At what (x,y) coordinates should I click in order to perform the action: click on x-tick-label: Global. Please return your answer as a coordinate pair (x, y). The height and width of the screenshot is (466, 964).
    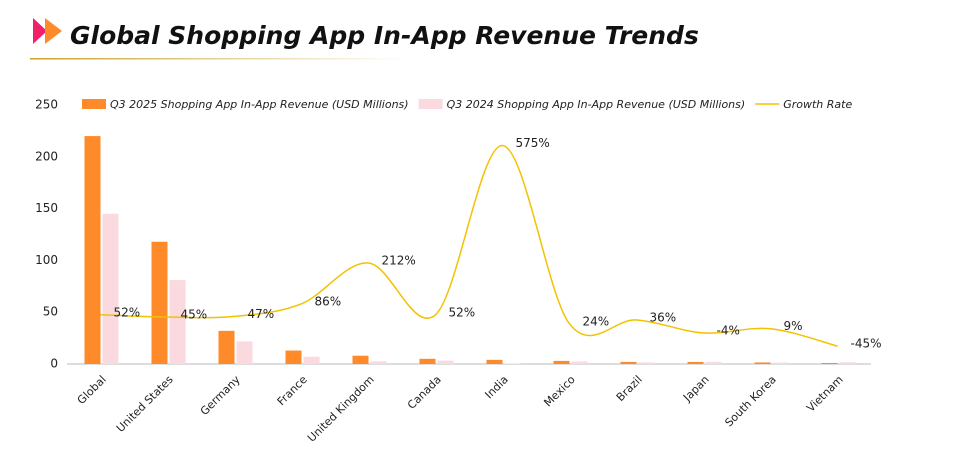
    Looking at the image, I should click on (92, 390).